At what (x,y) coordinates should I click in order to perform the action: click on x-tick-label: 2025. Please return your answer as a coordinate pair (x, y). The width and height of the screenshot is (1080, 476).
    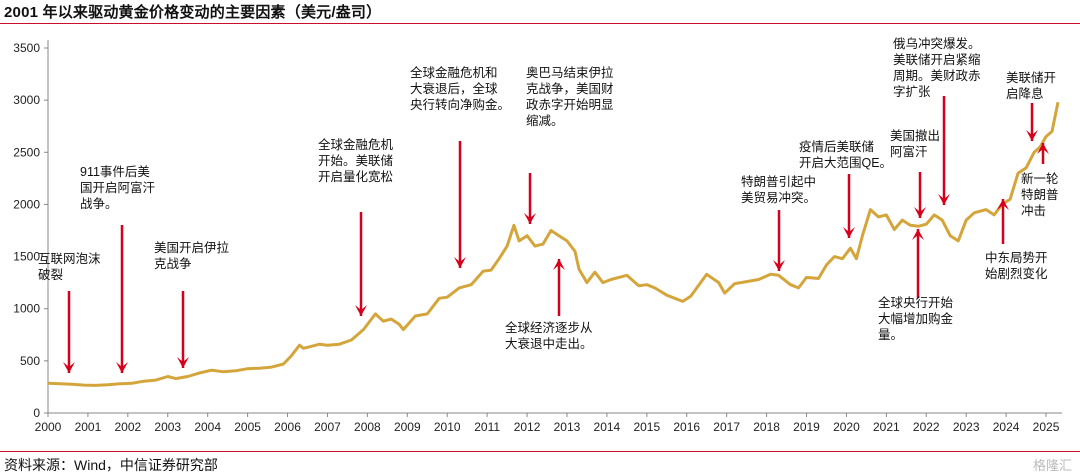
    Looking at the image, I should click on (1046, 427).